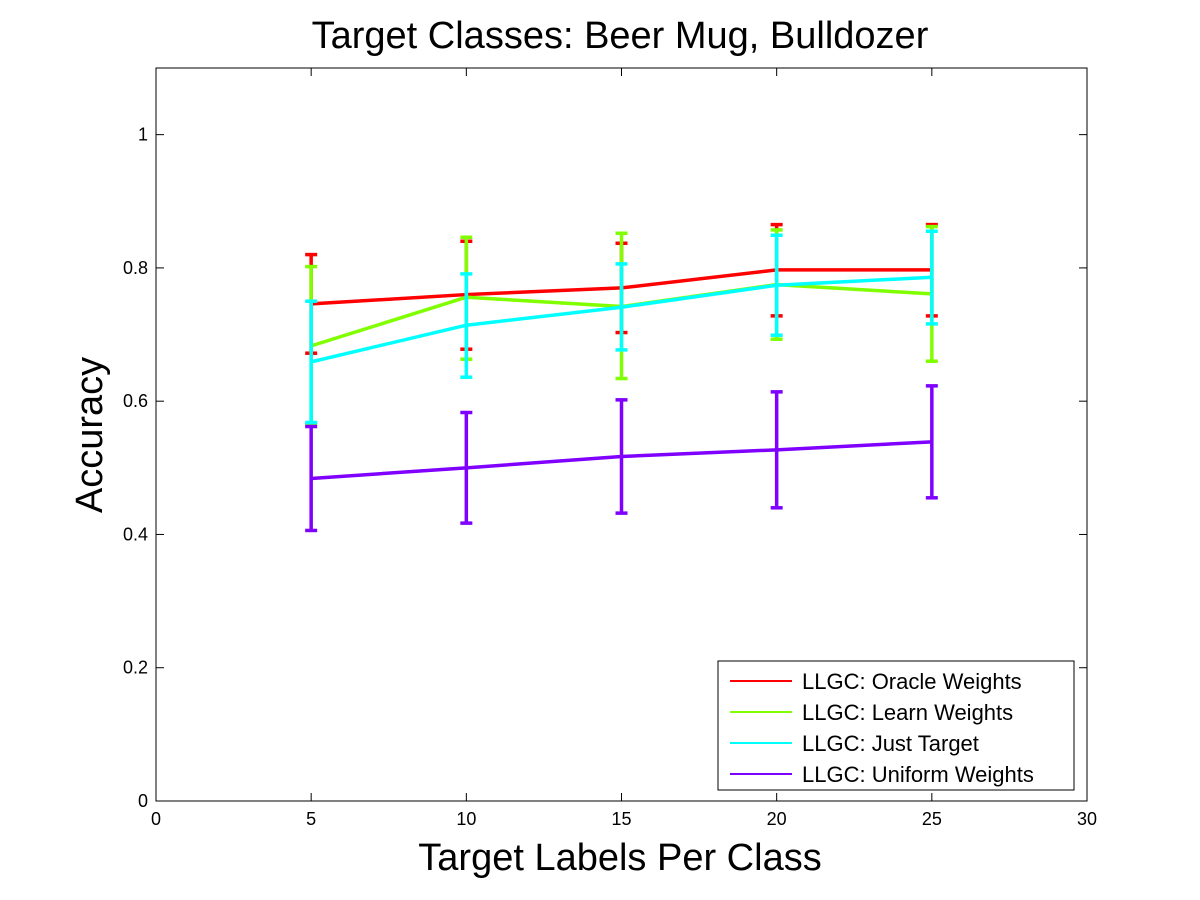 Image resolution: width=1200 pixels, height=900 pixels. What do you see at coordinates (135, 401) in the screenshot?
I see `y-tick-label: 0.6` at bounding box center [135, 401].